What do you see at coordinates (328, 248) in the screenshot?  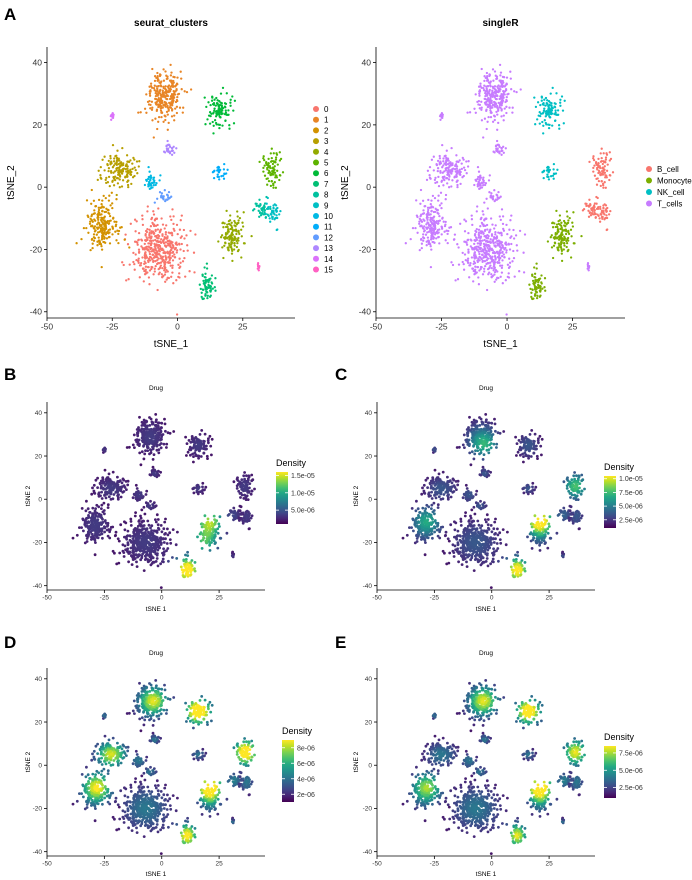 I see `legend-label: 13` at bounding box center [328, 248].